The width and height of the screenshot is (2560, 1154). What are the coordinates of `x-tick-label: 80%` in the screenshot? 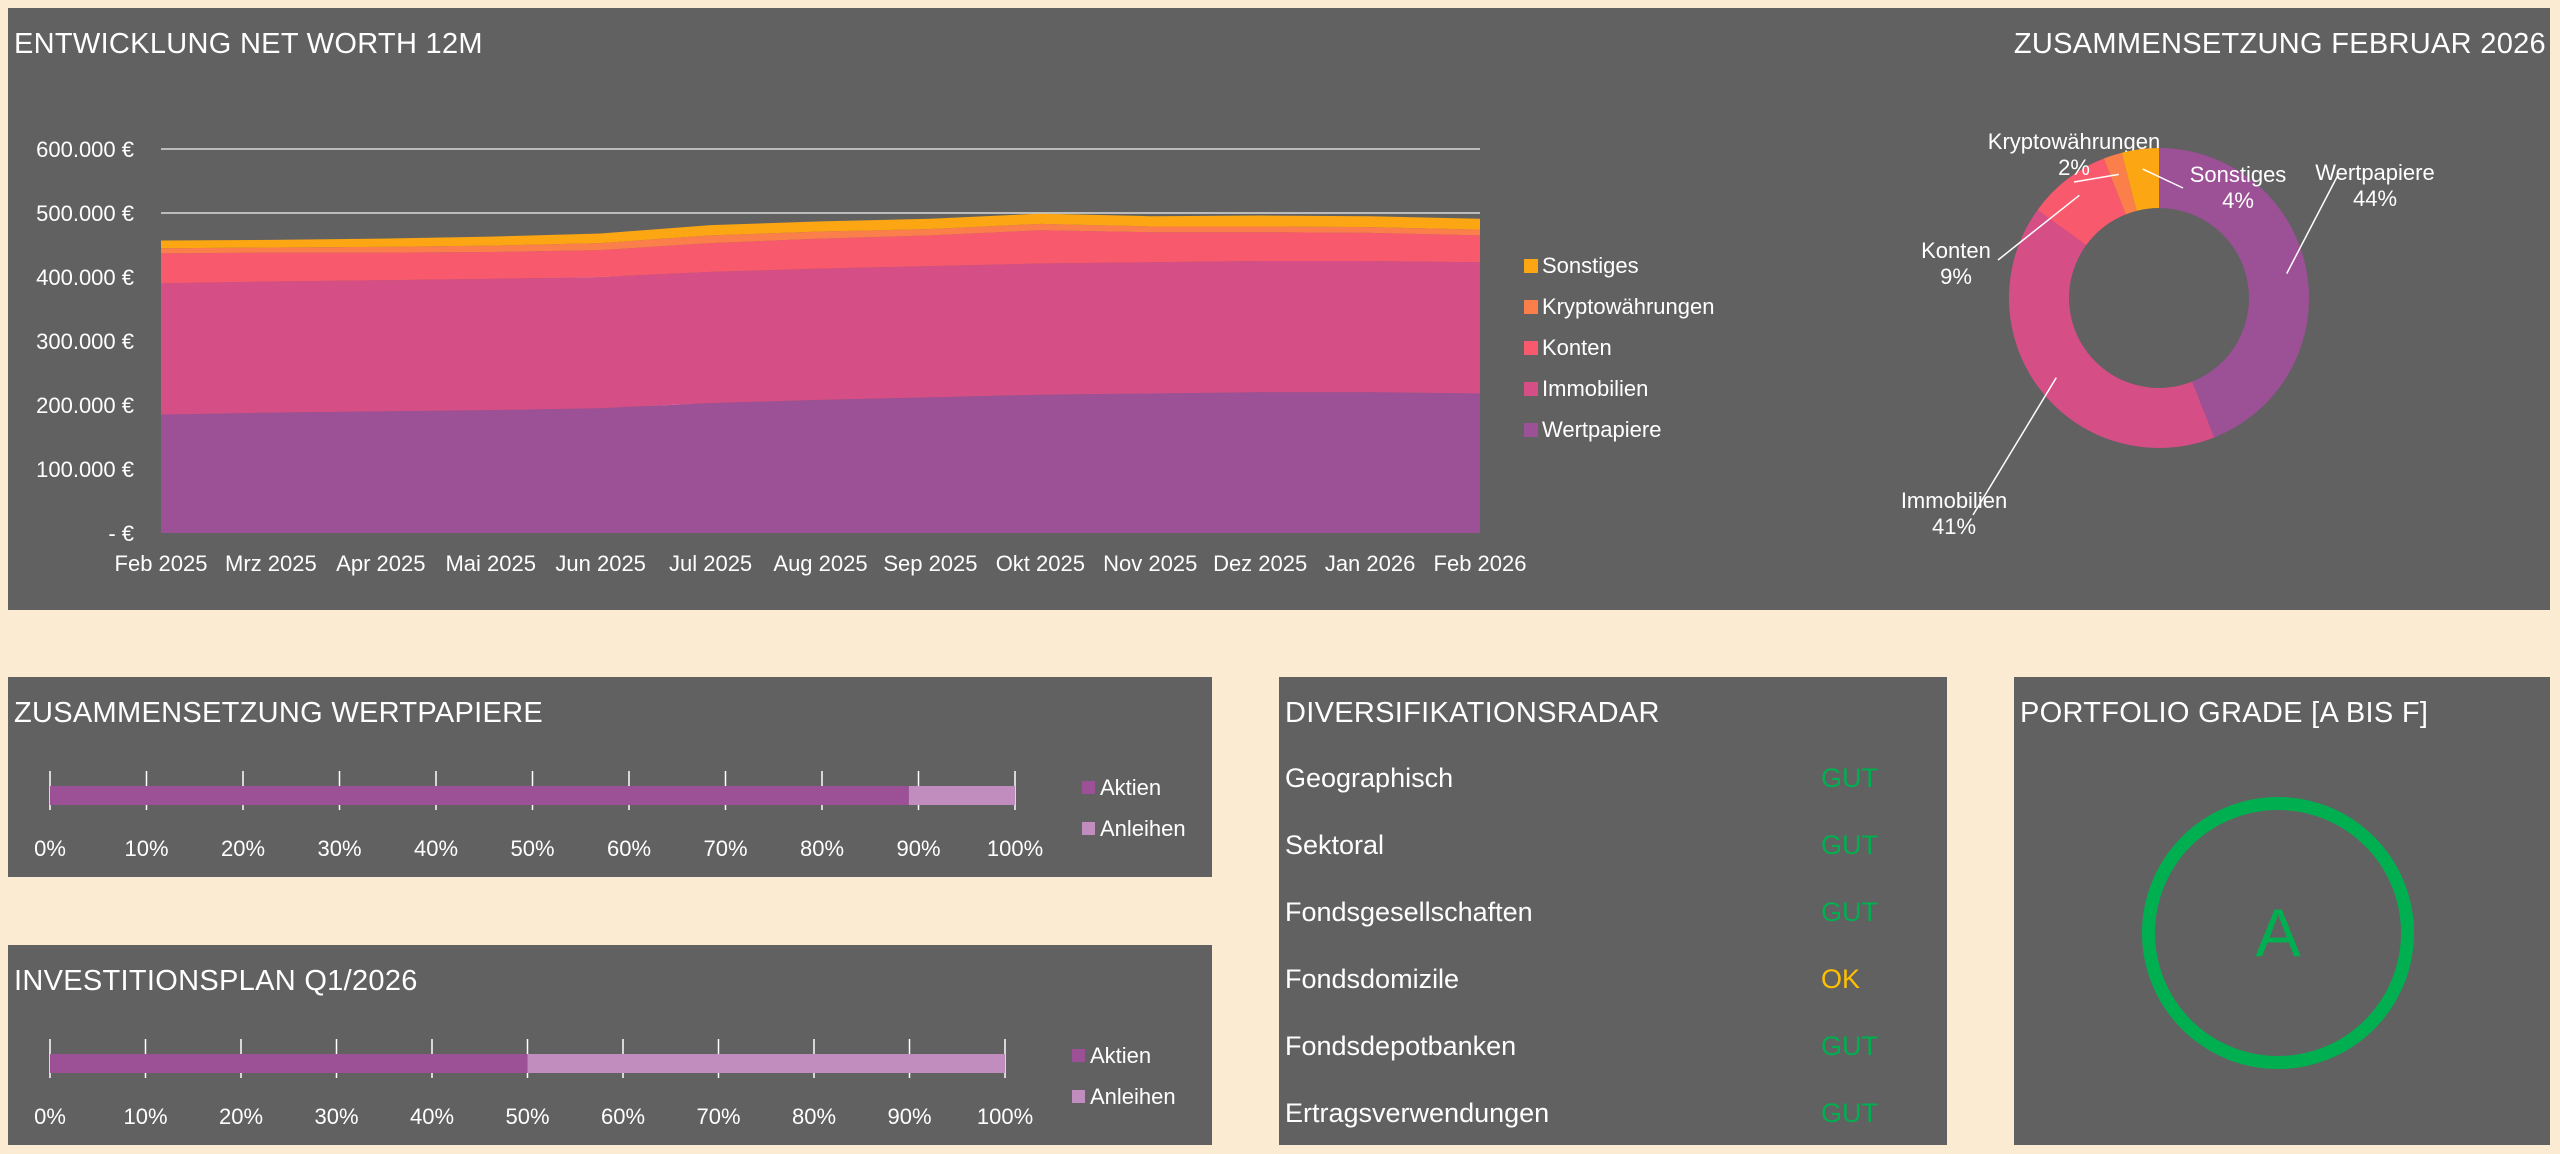 It's located at (822, 848).